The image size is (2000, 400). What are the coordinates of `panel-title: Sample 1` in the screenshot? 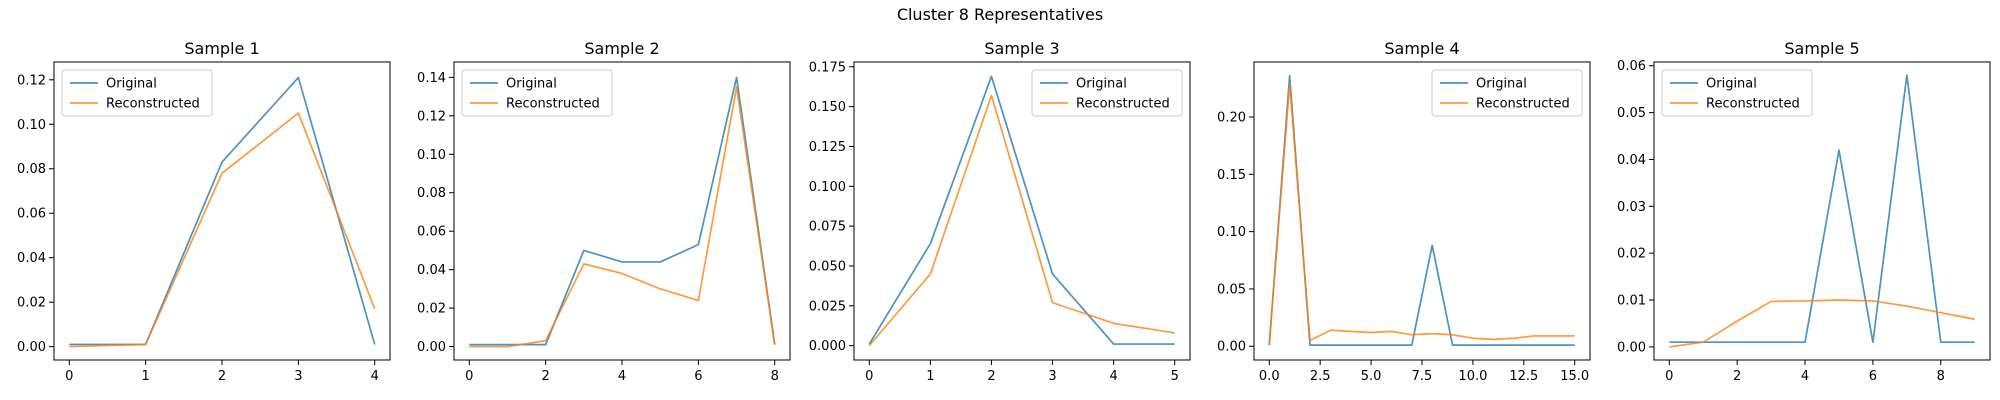 It's located at (221, 48).